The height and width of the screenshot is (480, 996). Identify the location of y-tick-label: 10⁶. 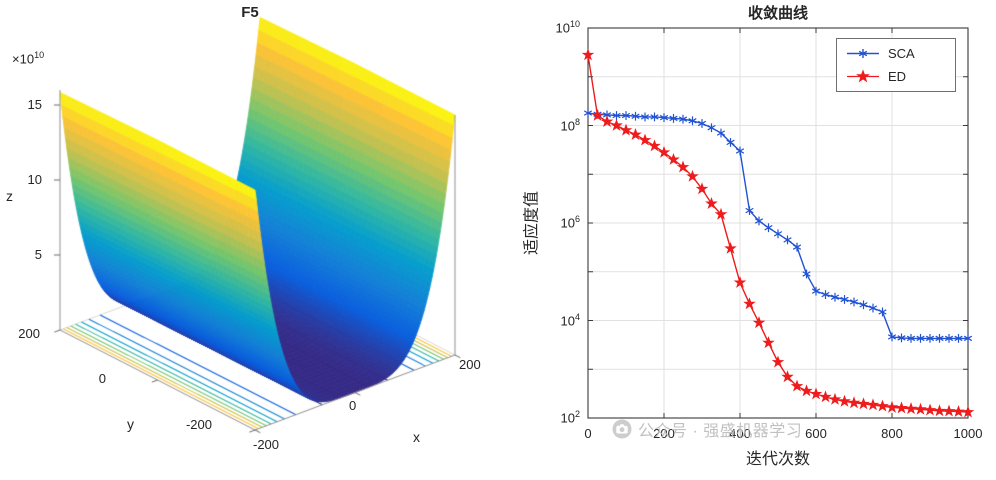
(570, 222).